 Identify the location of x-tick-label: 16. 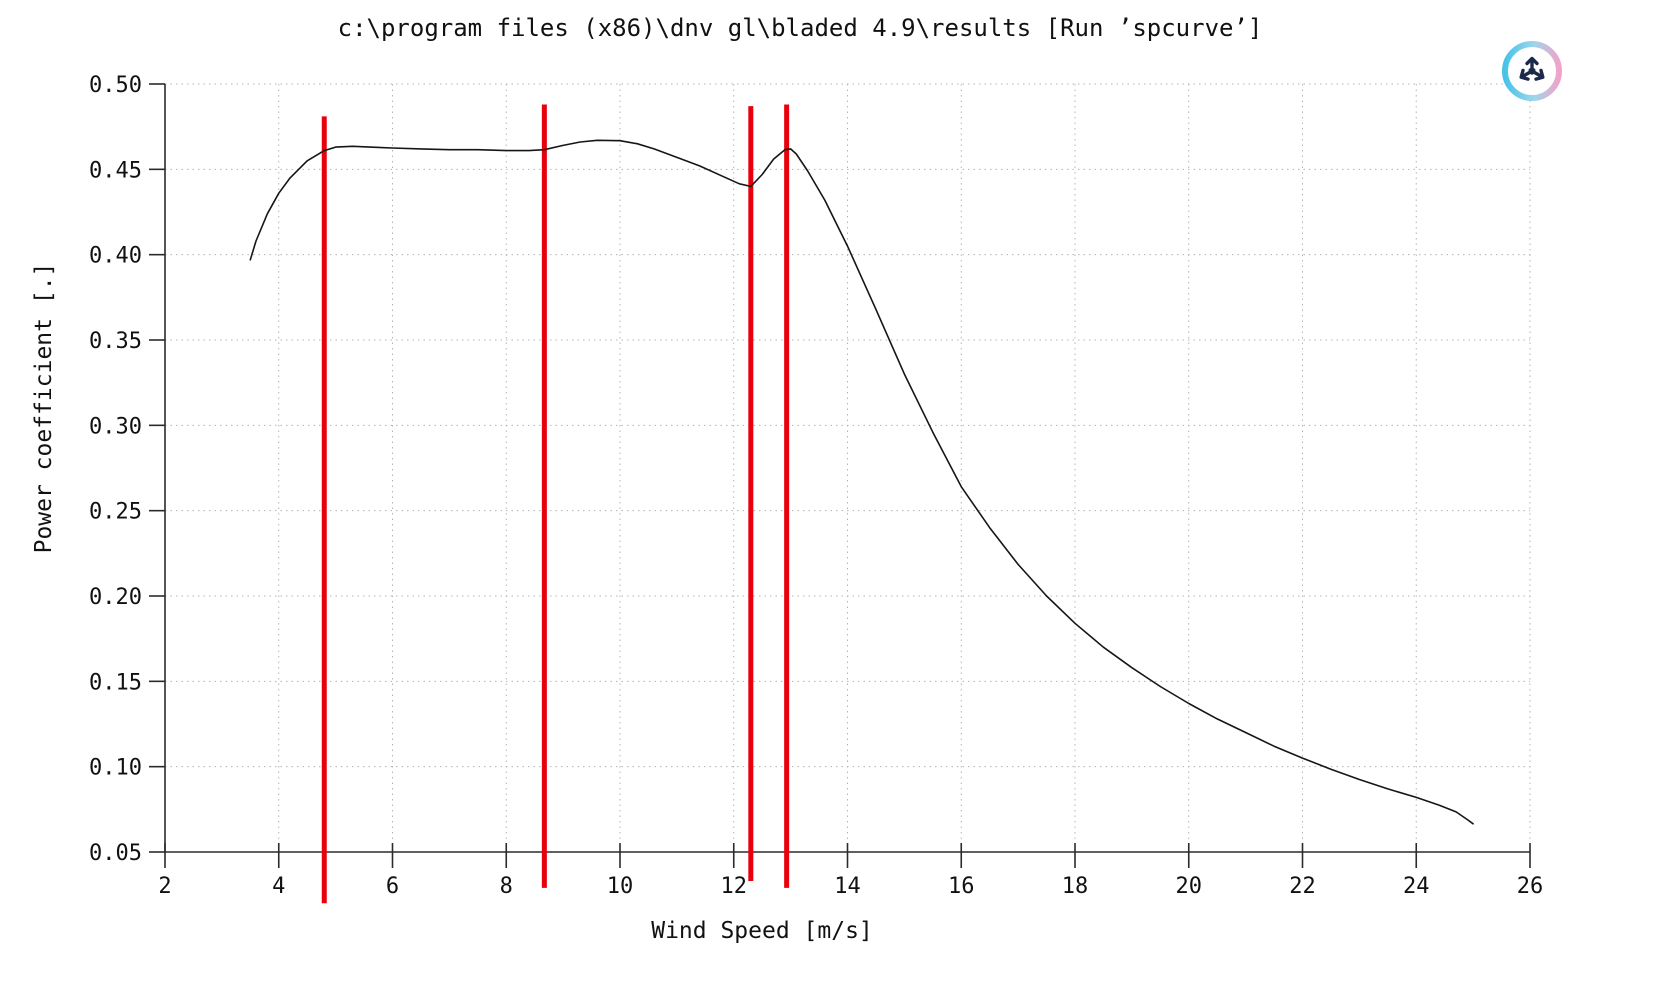
(961, 886).